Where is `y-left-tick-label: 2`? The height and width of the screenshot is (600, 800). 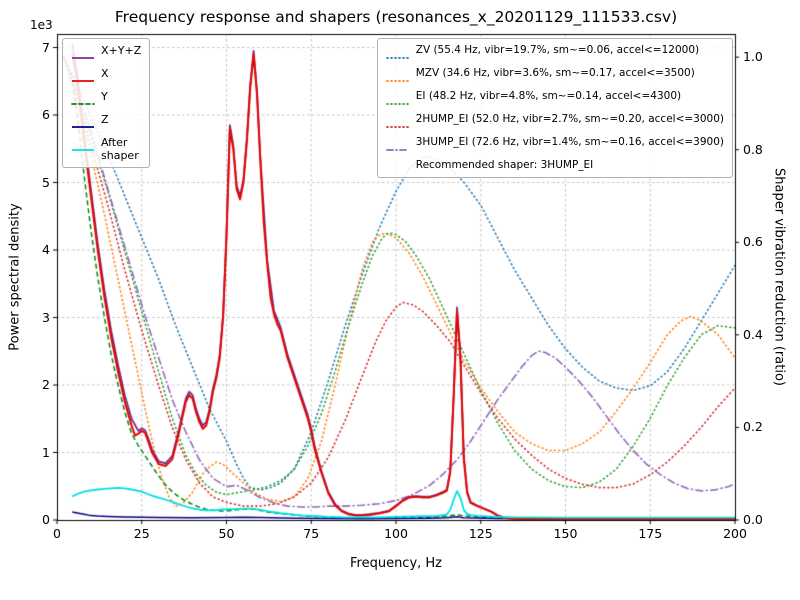 y-left-tick-label: 2 is located at coordinates (46, 384).